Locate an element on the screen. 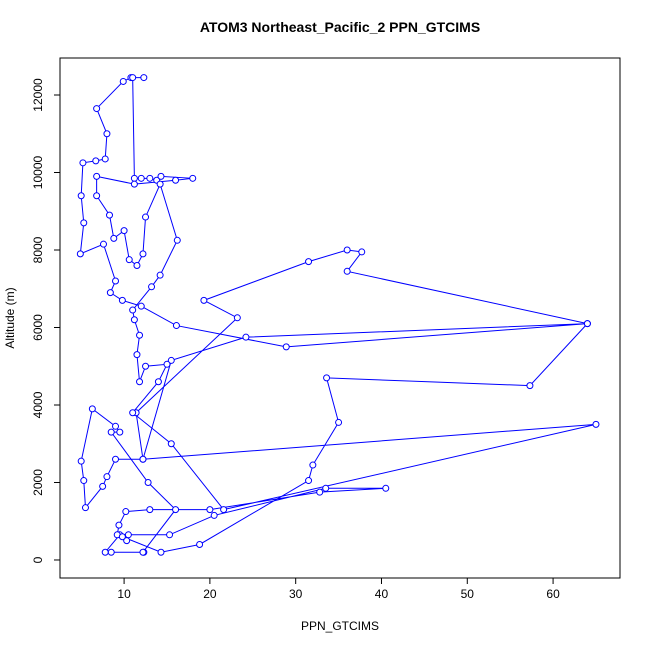 The width and height of the screenshot is (650, 650). y-axis-label: Altitude (m) is located at coordinates (10, 317).